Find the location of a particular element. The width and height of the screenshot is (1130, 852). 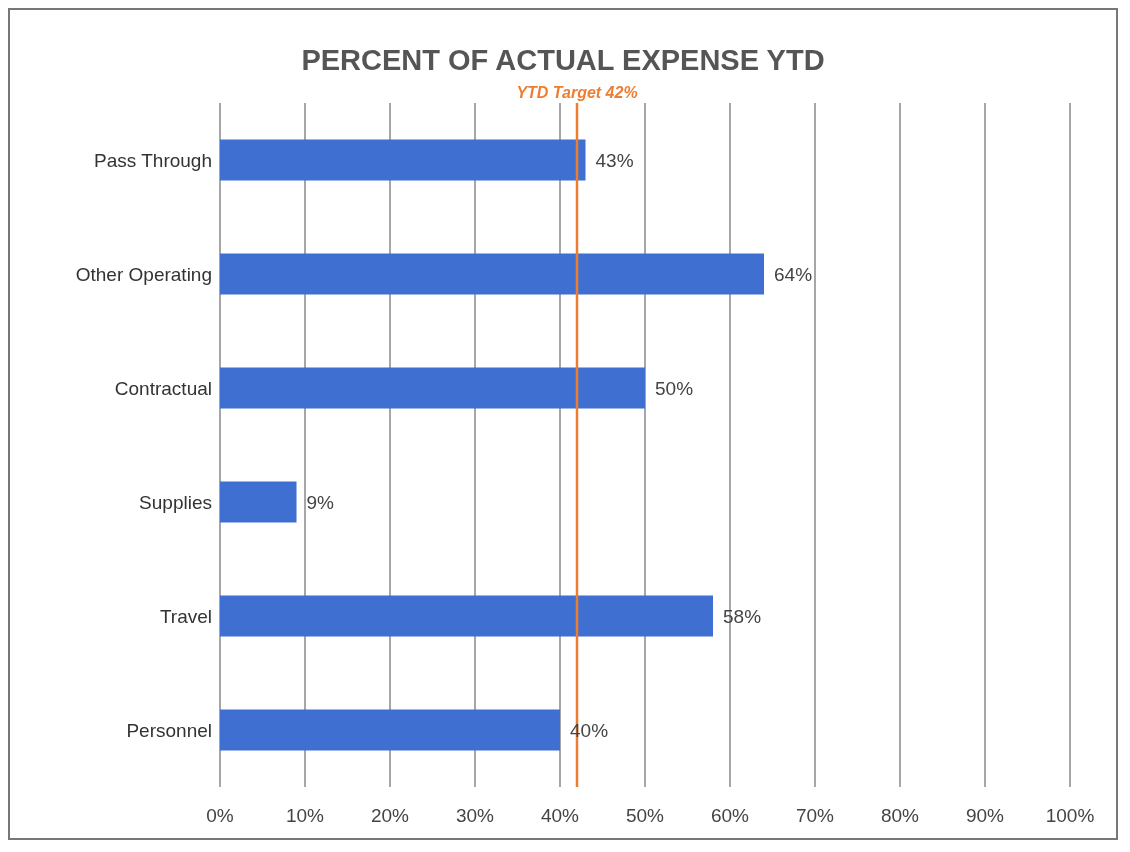

data-label: 43% is located at coordinates (614, 160).